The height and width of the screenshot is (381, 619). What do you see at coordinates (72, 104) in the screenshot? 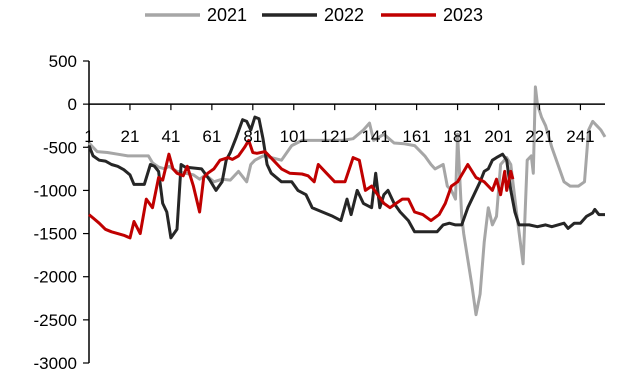
I see `y-tick-label: 0` at bounding box center [72, 104].